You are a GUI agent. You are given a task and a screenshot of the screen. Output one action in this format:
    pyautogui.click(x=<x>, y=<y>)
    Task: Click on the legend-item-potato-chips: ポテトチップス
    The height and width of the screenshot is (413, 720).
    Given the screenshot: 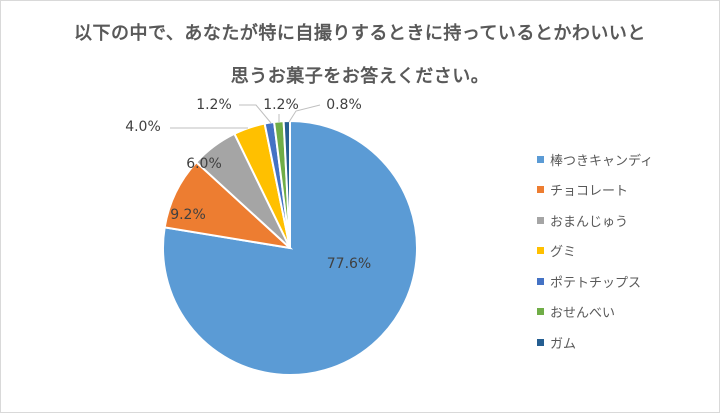 What is the action you would take?
    pyautogui.click(x=595, y=281)
    